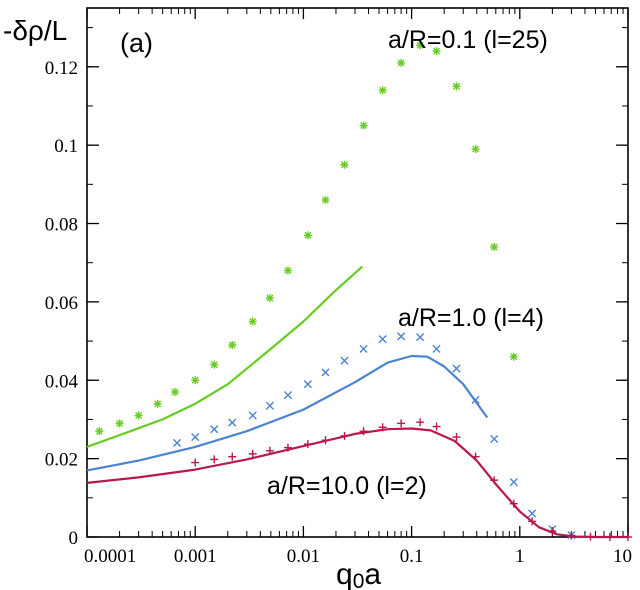  Describe the element at coordinates (622, 556) in the screenshot. I see `x-tick-label: 10` at that location.